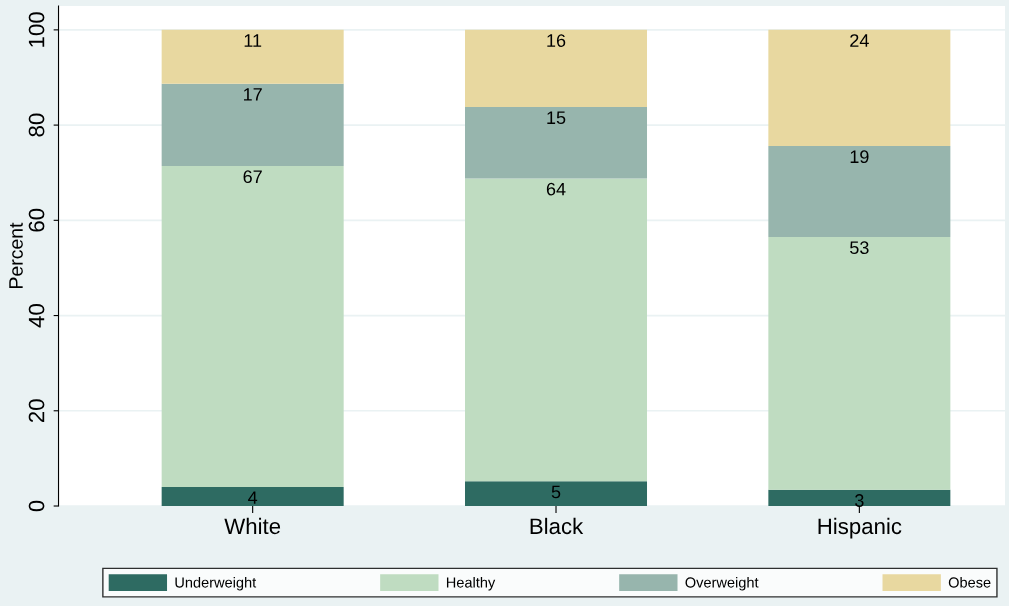  Describe the element at coordinates (471, 583) in the screenshot. I see `legend-label: Healthy` at that location.